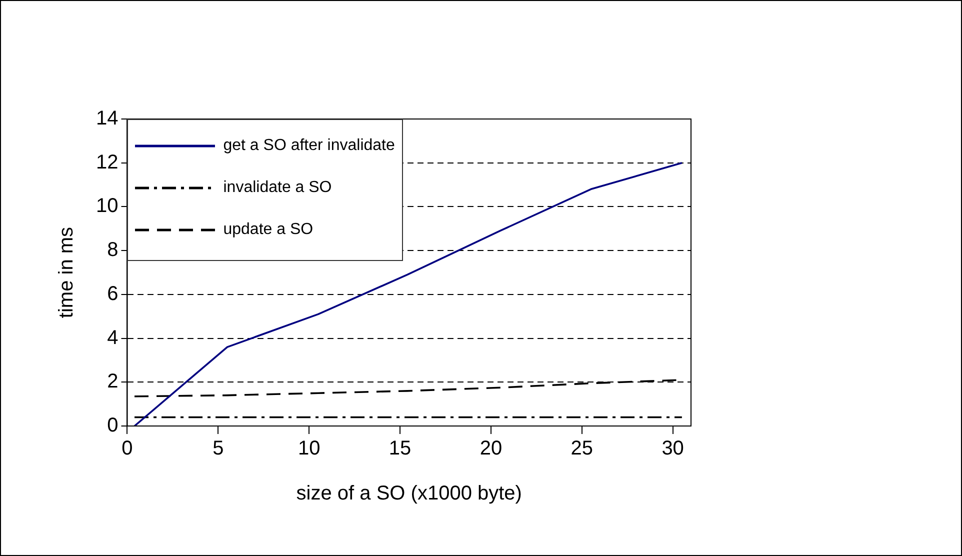  I want to click on x-tick-label: 20, so click(491, 449).